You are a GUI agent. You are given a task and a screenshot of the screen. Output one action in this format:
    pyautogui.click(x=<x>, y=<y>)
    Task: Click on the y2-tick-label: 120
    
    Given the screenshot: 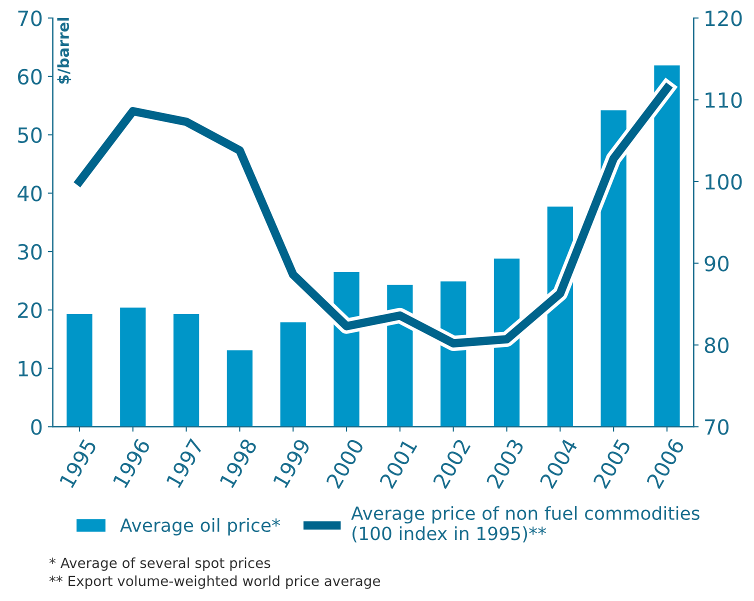 What is the action you would take?
    pyautogui.click(x=724, y=18)
    